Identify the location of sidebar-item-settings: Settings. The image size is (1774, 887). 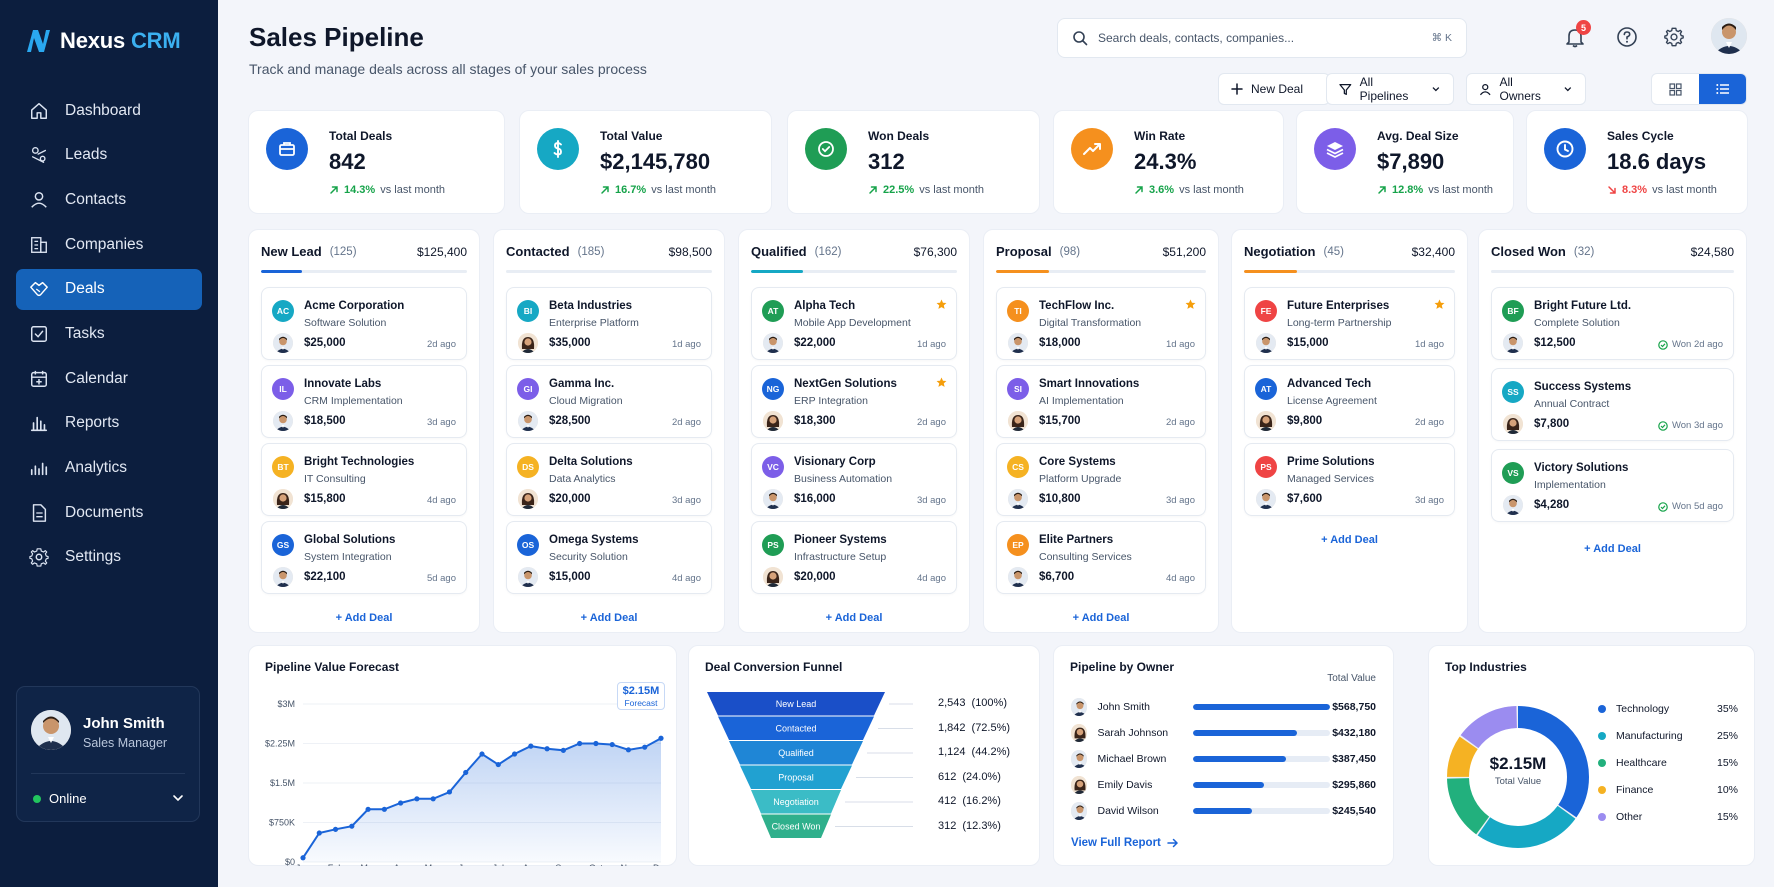
(109, 557).